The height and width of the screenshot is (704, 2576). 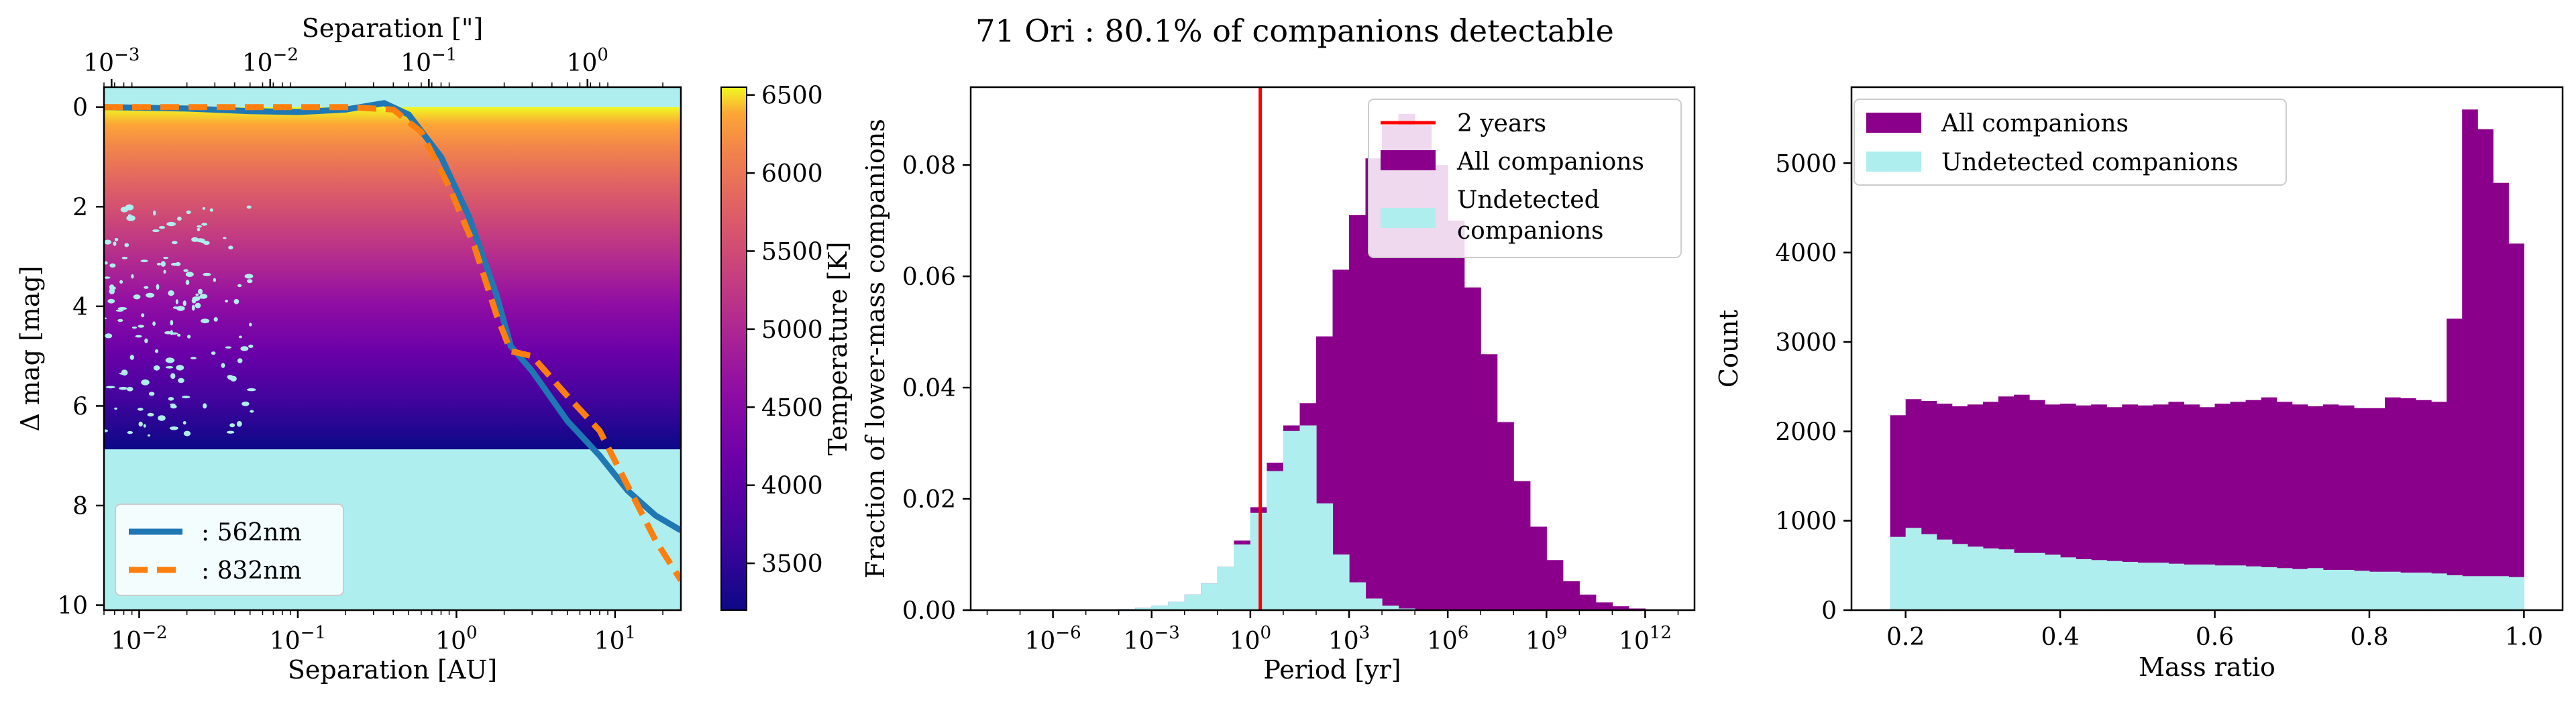 What do you see at coordinates (1893, 123) in the screenshot?
I see `legend-swatch-all-c` at bounding box center [1893, 123].